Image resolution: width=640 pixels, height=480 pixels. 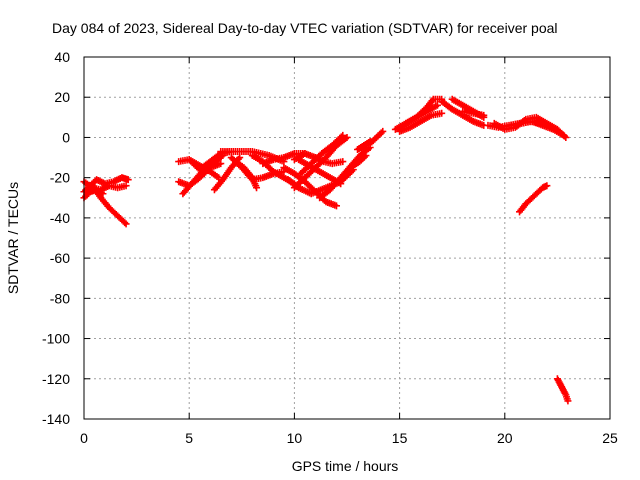 What do you see at coordinates (56, 419) in the screenshot?
I see `y-tick-label: -140` at bounding box center [56, 419].